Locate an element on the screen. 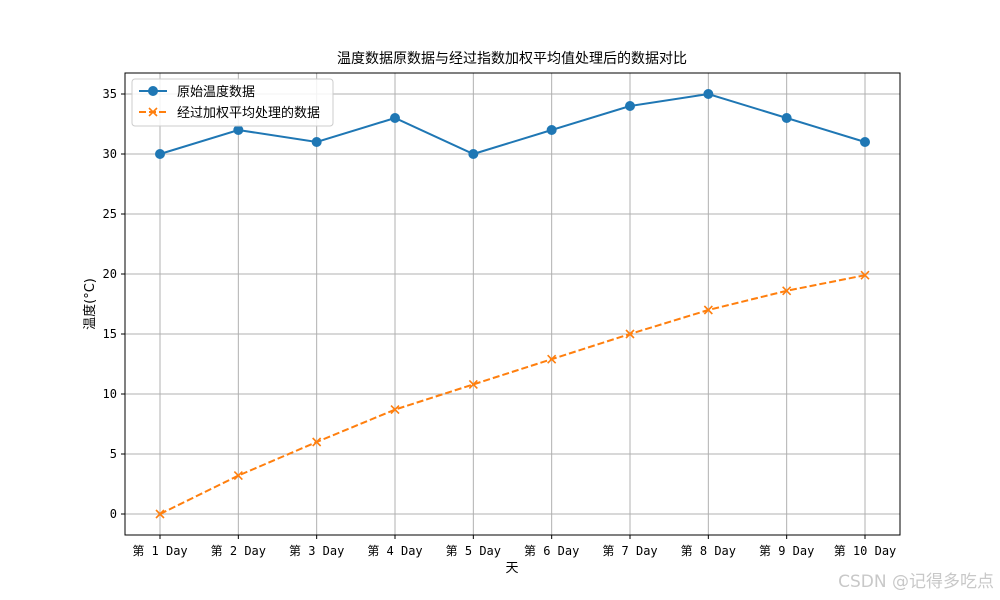  y-tick-label: 0 is located at coordinates (113, 514).